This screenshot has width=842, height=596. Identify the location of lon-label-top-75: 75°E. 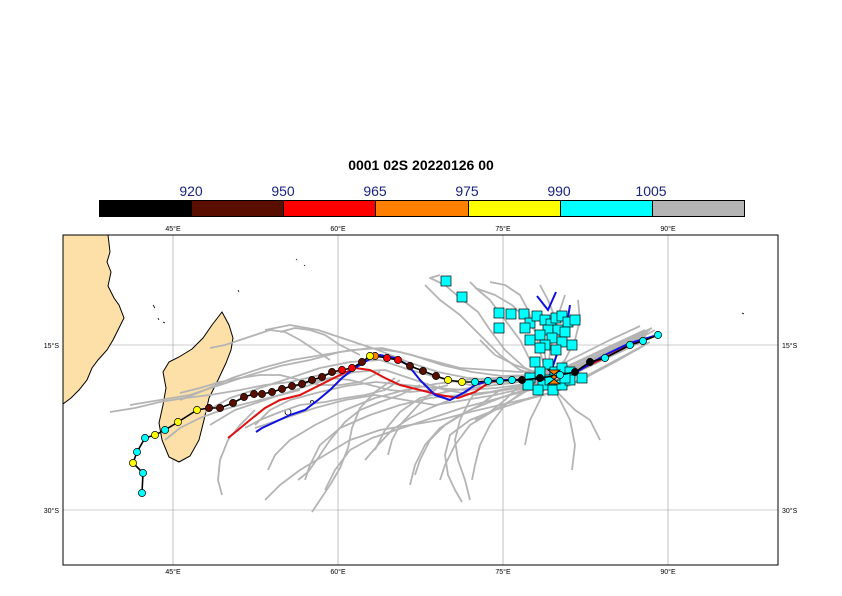
(503, 229).